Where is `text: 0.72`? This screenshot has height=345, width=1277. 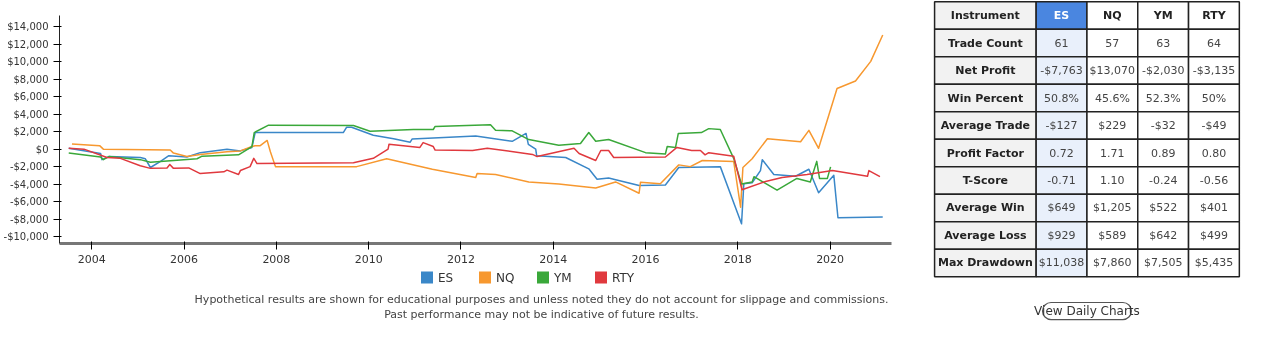 text: 0.72 is located at coordinates (1061, 154).